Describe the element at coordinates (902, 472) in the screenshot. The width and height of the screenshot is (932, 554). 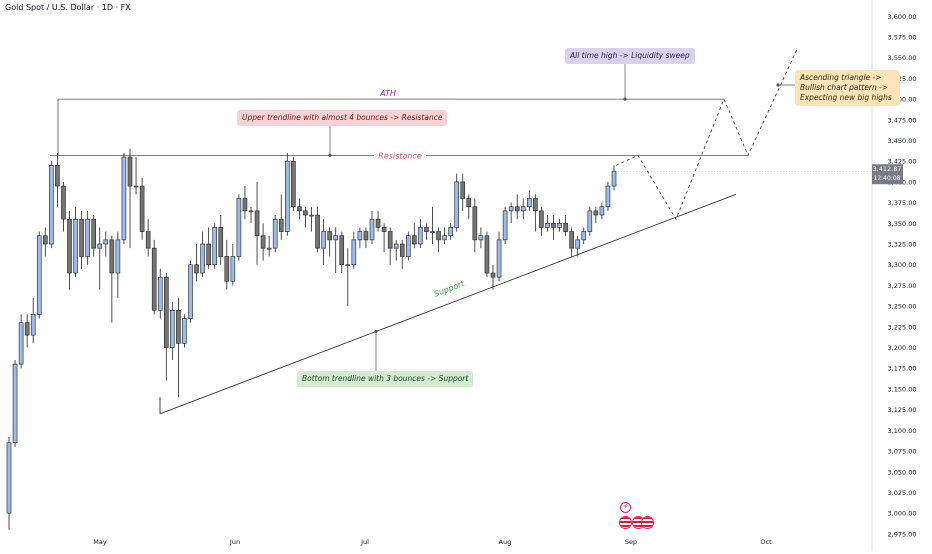
I see `y-tick-label: 3,050.00` at that location.